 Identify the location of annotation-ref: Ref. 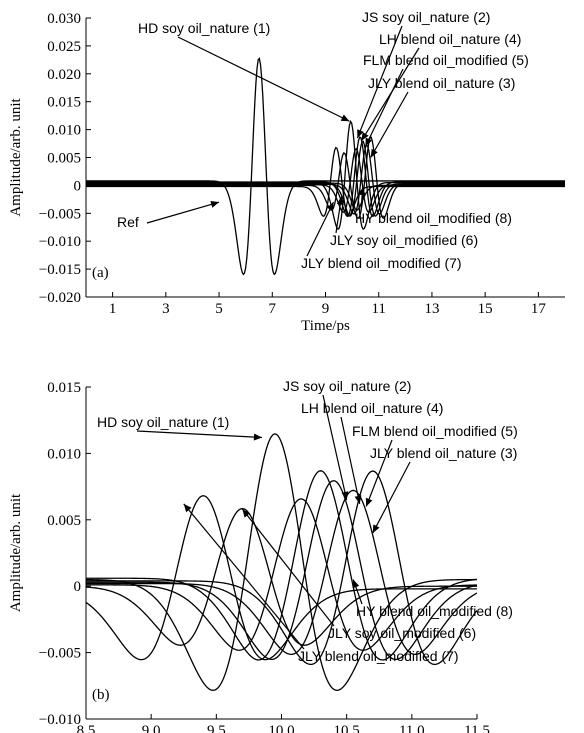
(128, 222).